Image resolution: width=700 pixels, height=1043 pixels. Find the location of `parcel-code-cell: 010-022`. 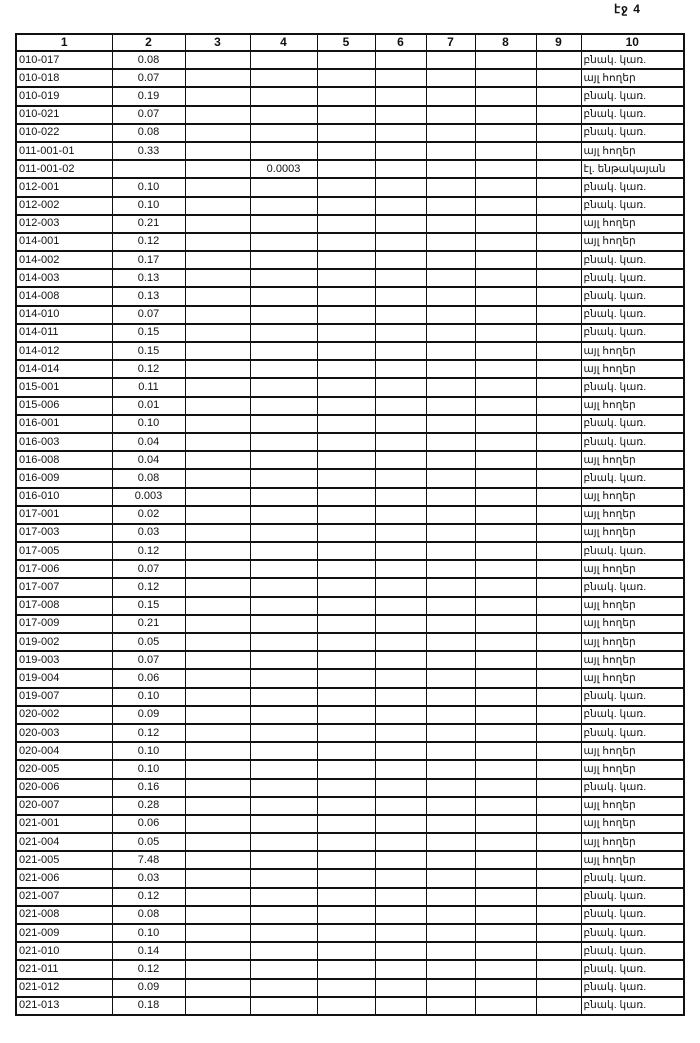

parcel-code-cell: 010-022 is located at coordinates (64, 133).